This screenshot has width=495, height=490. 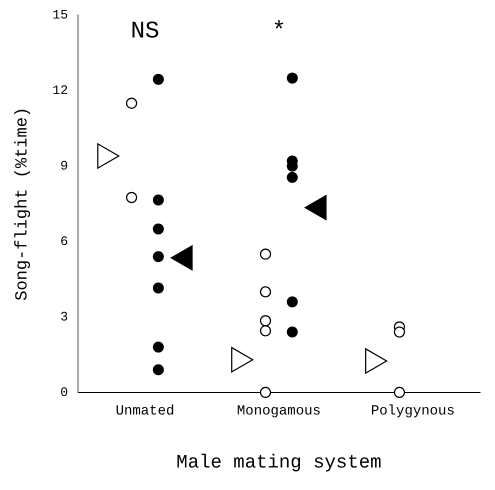 What do you see at coordinates (279, 32) in the screenshot?
I see `annotation: *` at bounding box center [279, 32].